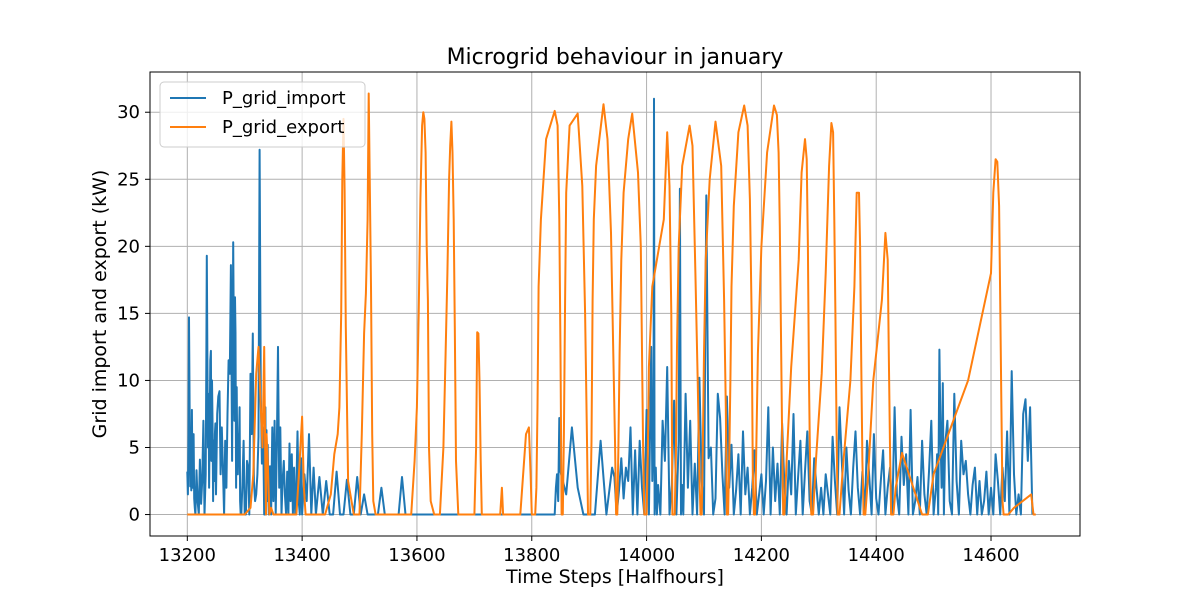  Describe the element at coordinates (283, 127) in the screenshot. I see `legend-label-export: P_grid_export` at that location.